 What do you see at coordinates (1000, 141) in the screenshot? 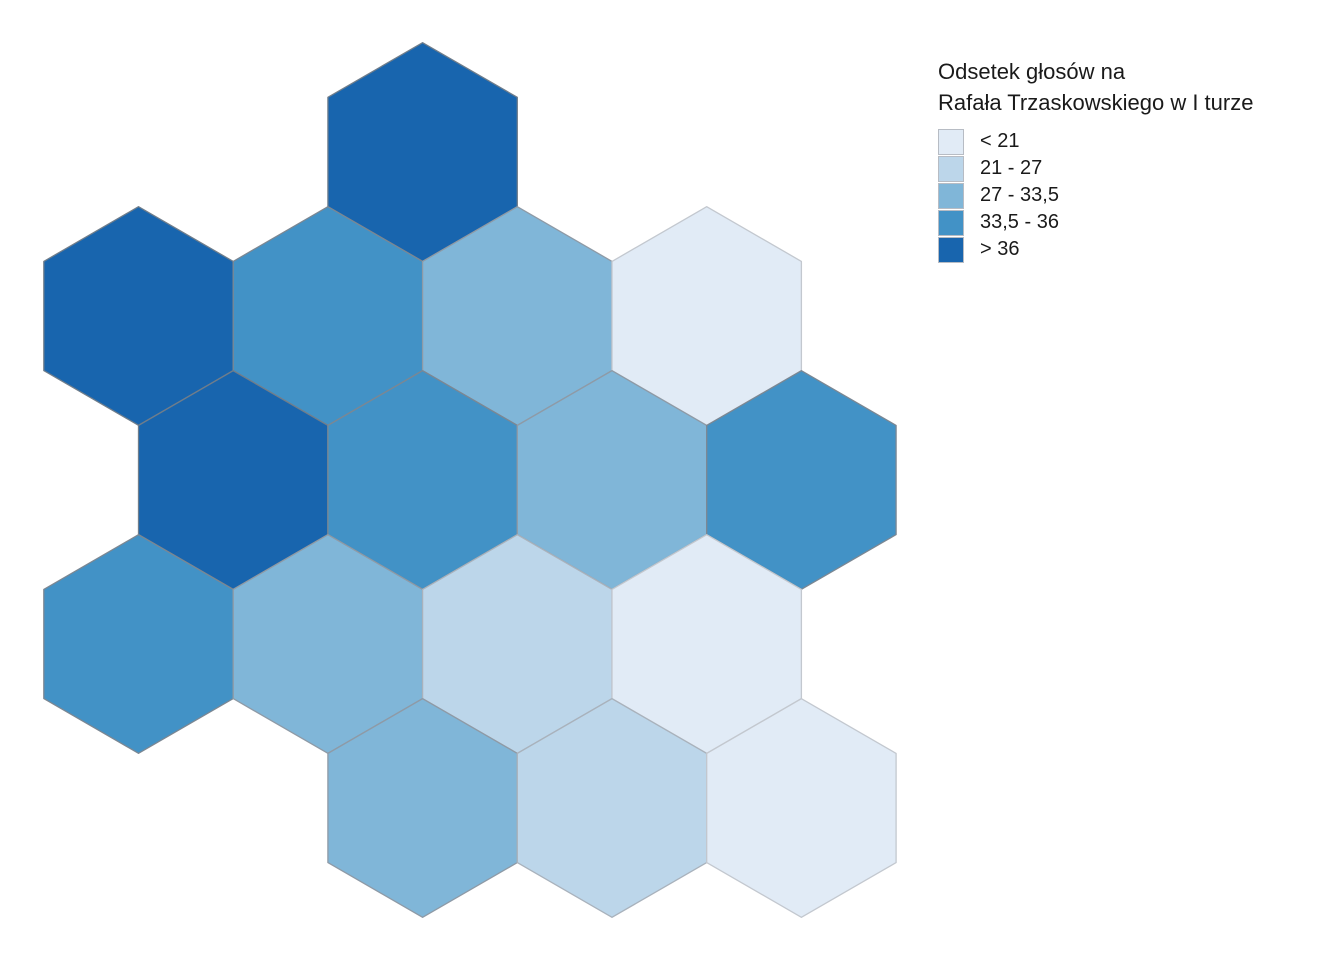
I see `legend-label: < 21` at bounding box center [1000, 141].